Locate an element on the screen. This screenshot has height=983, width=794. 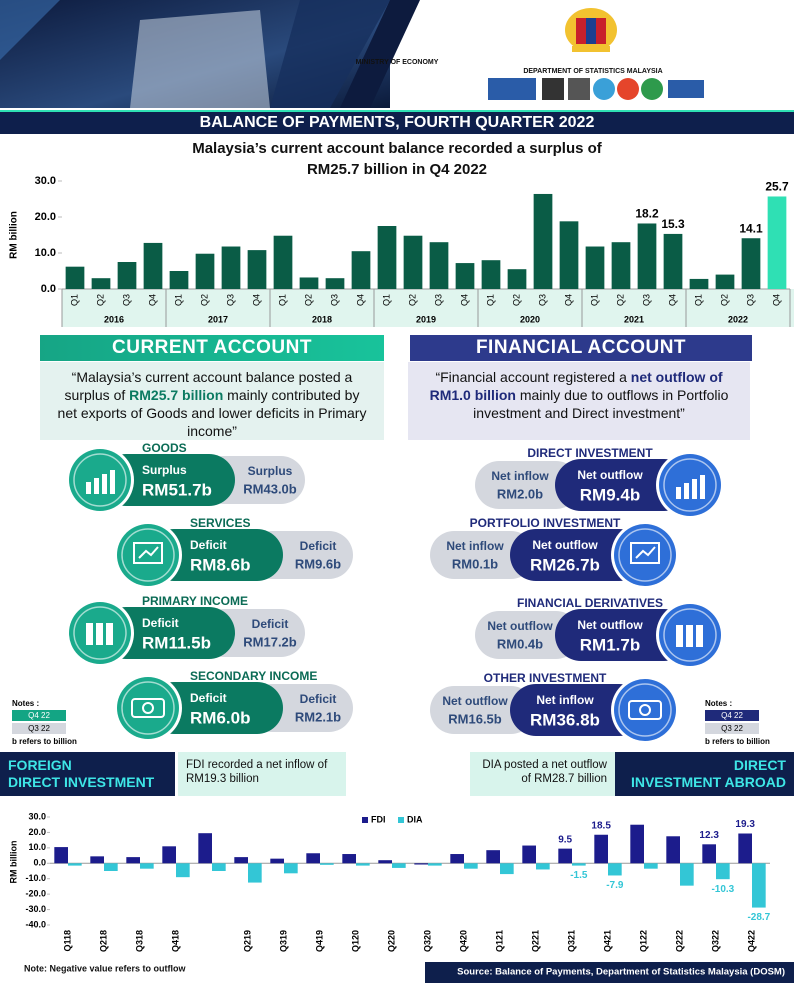
coat-of-arms is located at coordinates (591, 30).